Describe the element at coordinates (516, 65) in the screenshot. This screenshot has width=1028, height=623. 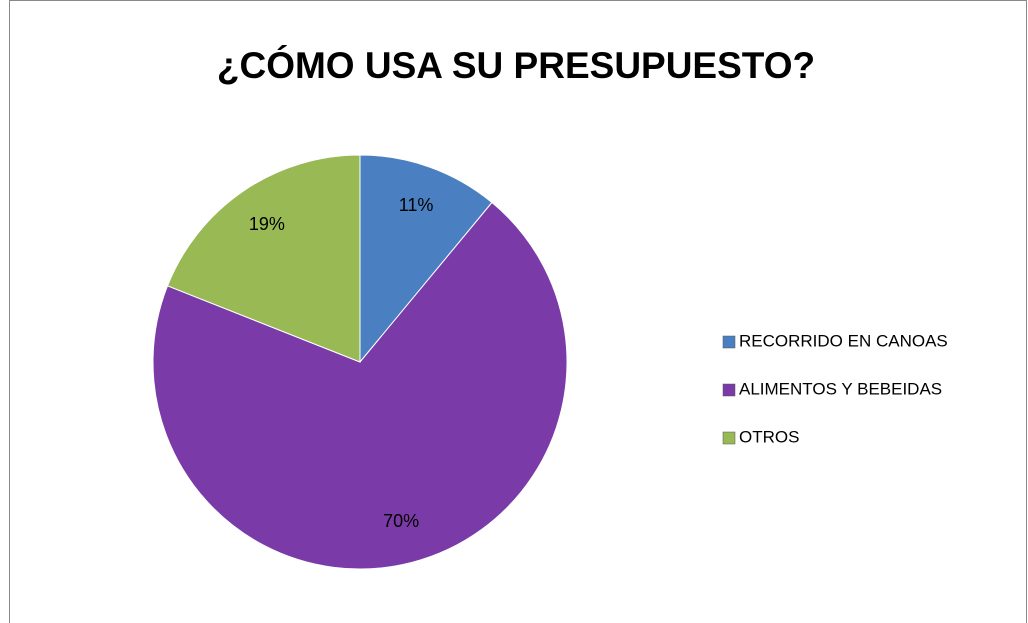
I see `chart-title: ¿CÓMO USA SU PRESUPUESTO?` at that location.